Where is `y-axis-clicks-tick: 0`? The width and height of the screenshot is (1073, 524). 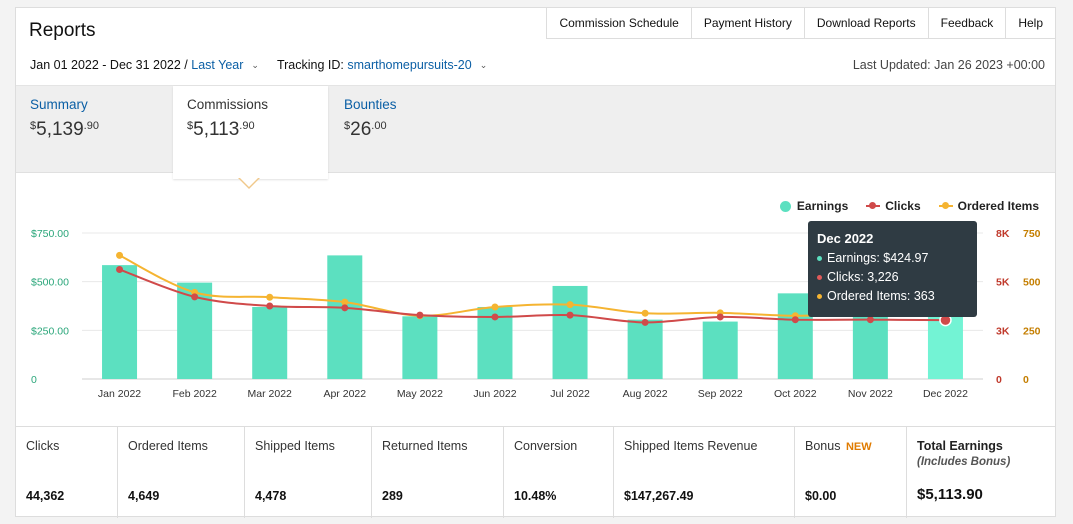
y-axis-clicks-tick: 0 is located at coordinates (999, 380).